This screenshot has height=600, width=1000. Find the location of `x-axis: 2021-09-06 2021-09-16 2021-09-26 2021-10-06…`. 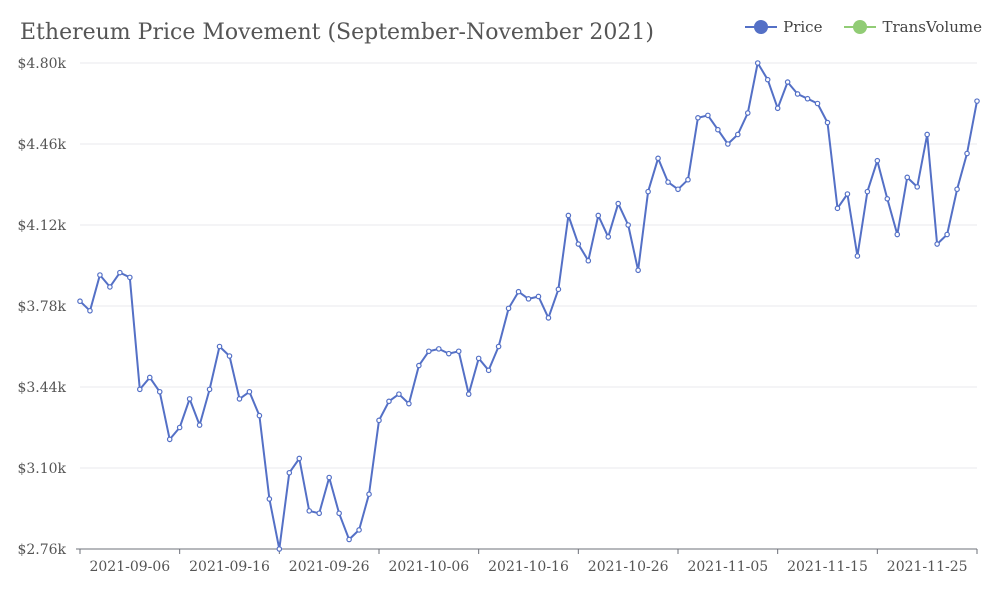

x-axis: 2021-09-06 2021-09-16 2021-09-26 2021-10-06… is located at coordinates (527, 561).